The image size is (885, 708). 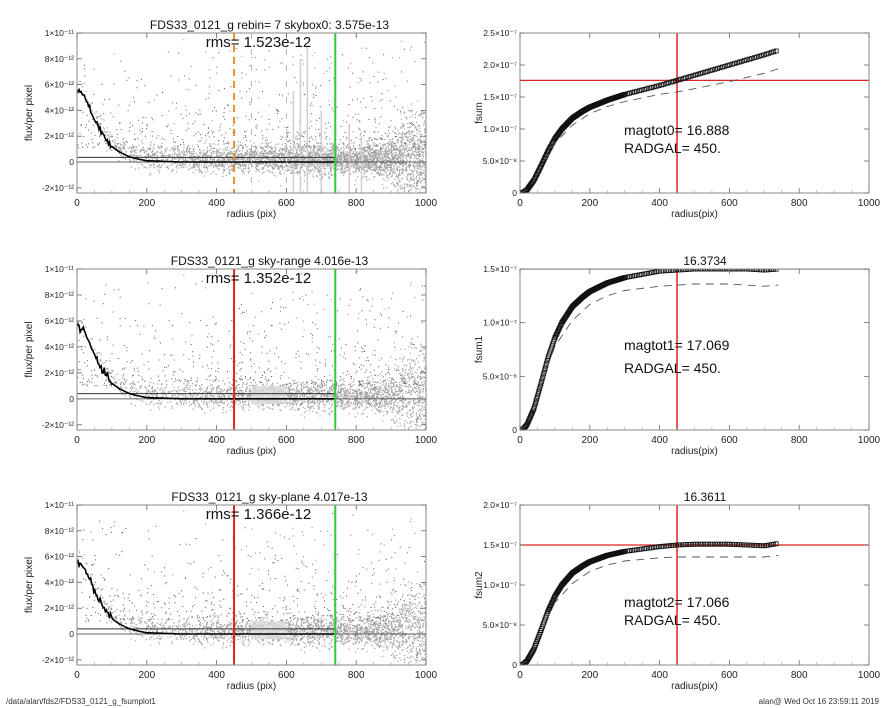 I want to click on rms-annotation: rms= 1.366e-12, so click(x=258, y=514).